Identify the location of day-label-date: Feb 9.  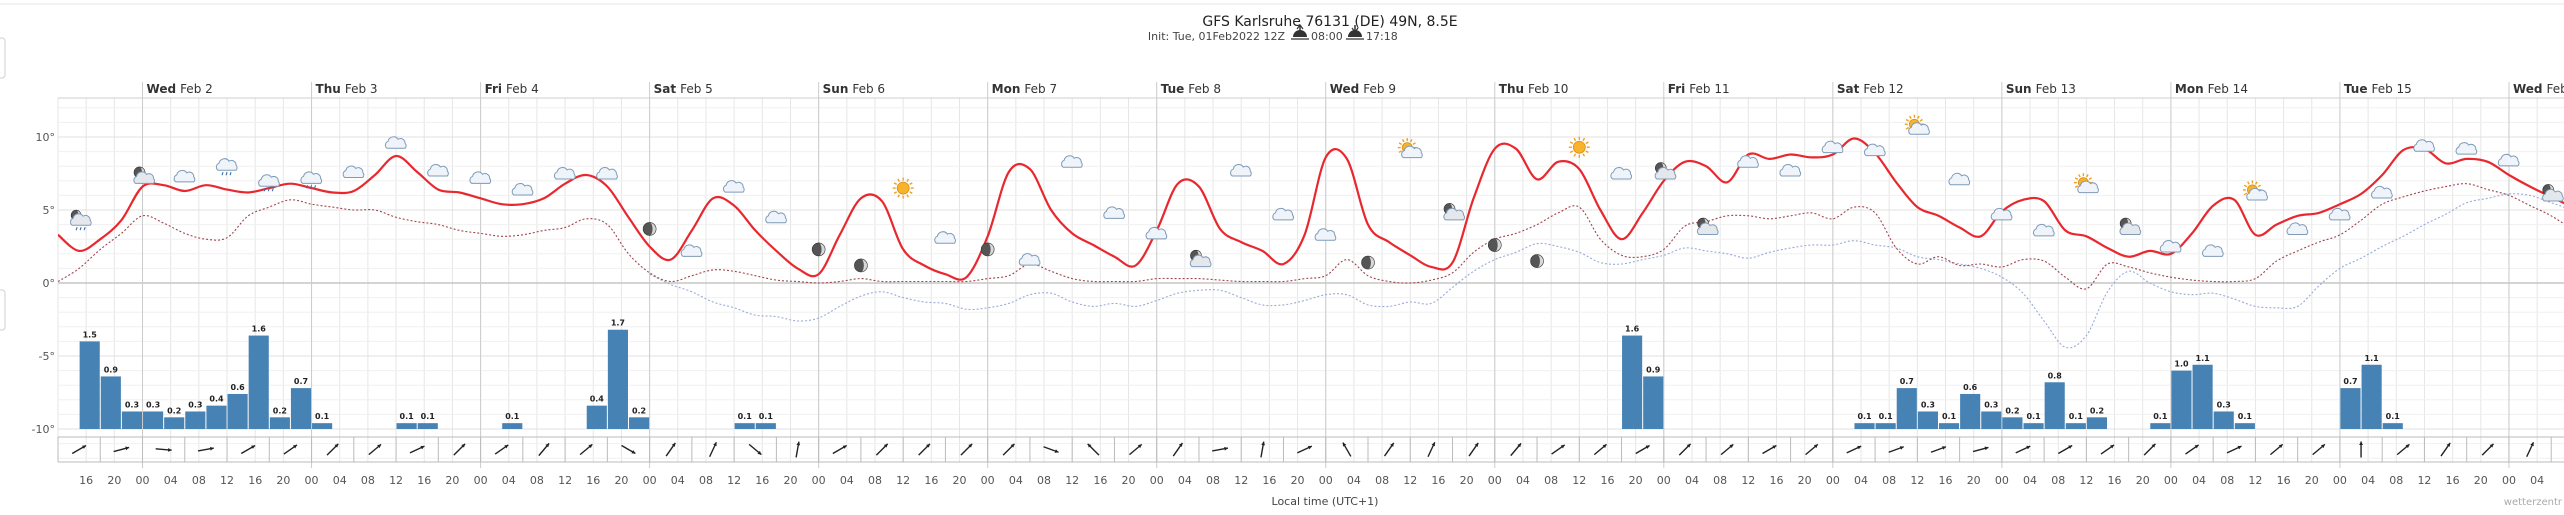
(1379, 89).